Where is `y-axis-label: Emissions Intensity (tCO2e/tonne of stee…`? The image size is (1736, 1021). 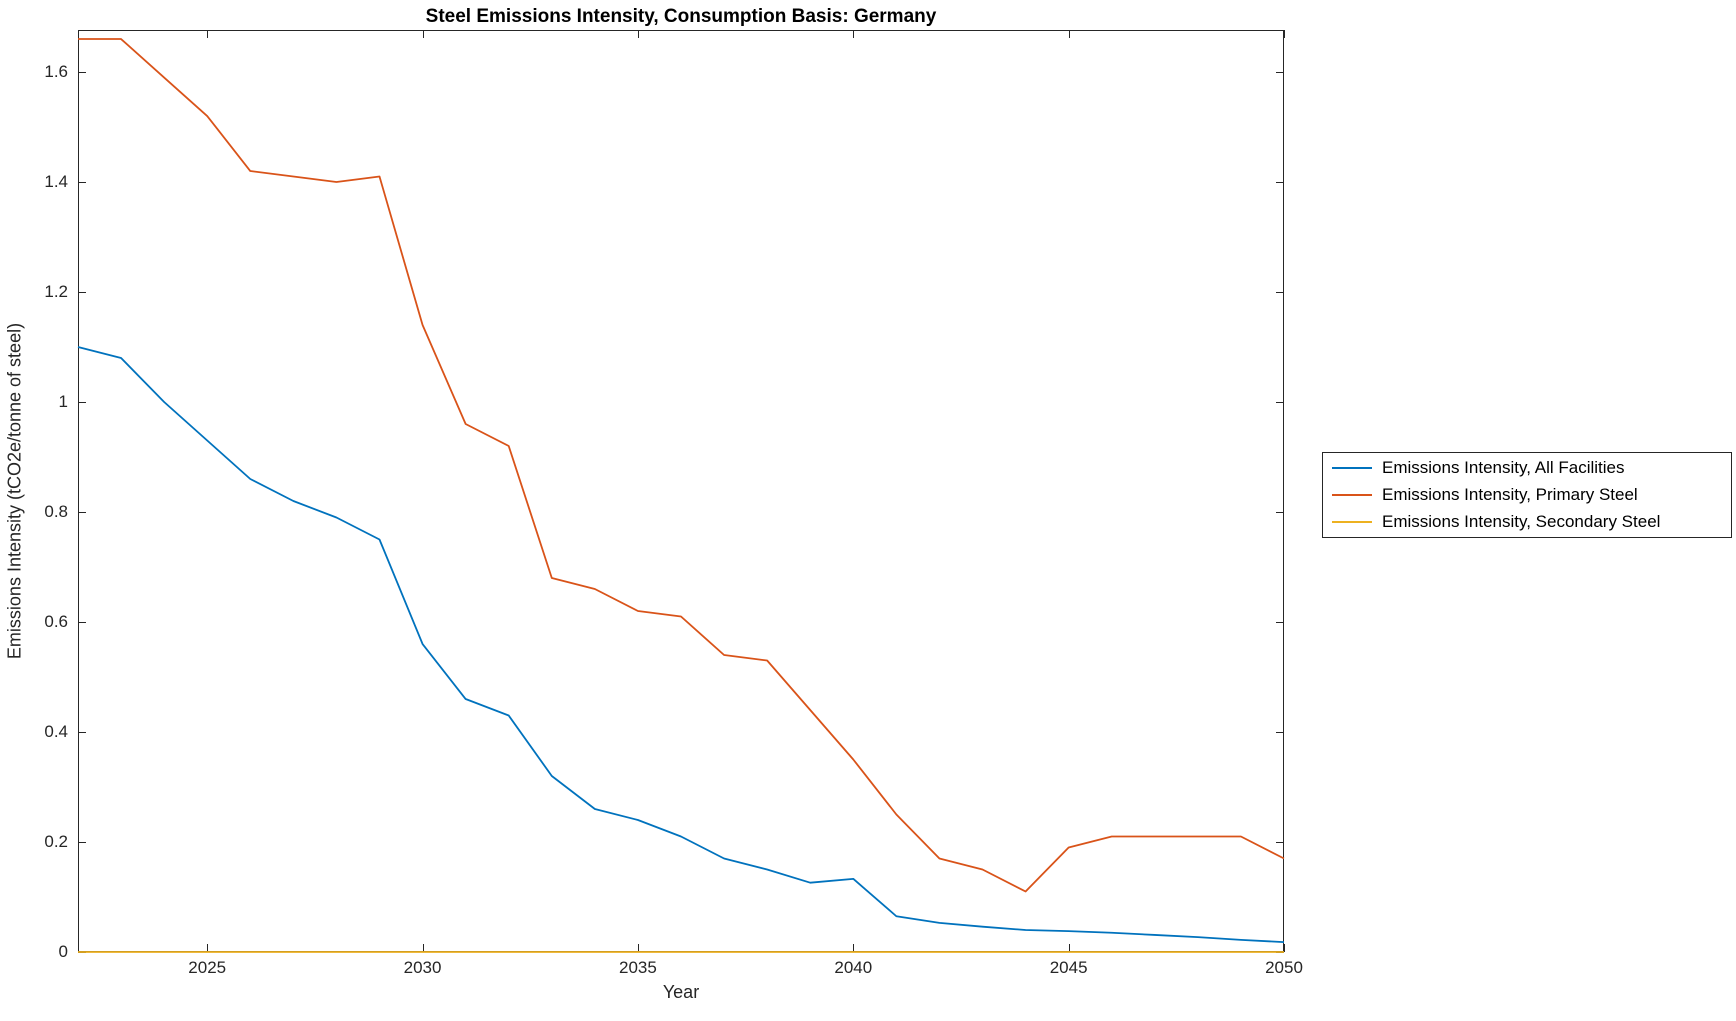
y-axis-label: Emissions Intensity (tCO2e/tonne of stee… is located at coordinates (14, 491).